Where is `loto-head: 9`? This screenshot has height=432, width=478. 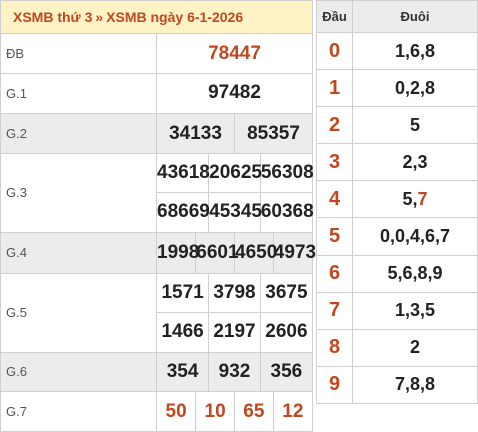 loto-head: 9 is located at coordinates (334, 385).